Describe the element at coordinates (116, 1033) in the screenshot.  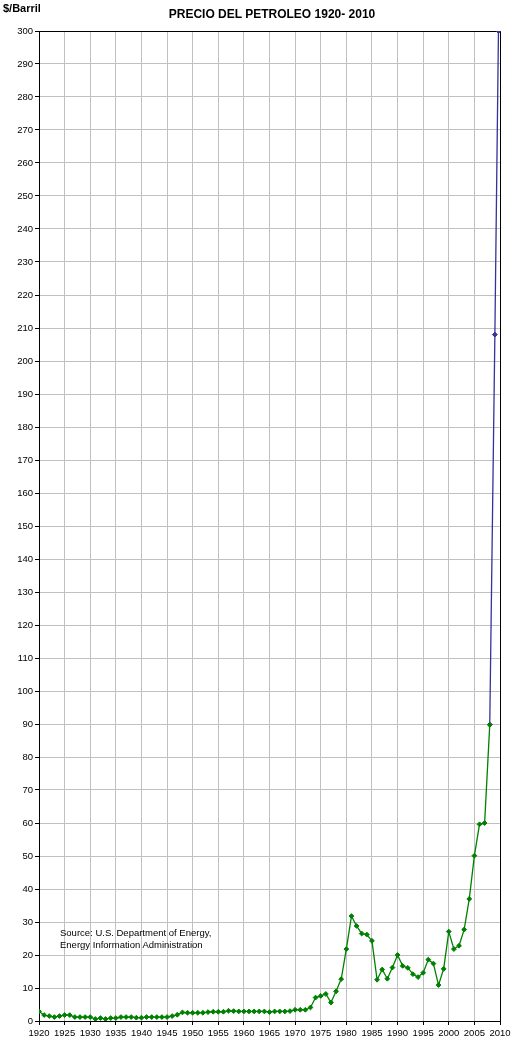
I see `x-tick-label: 1935` at that location.